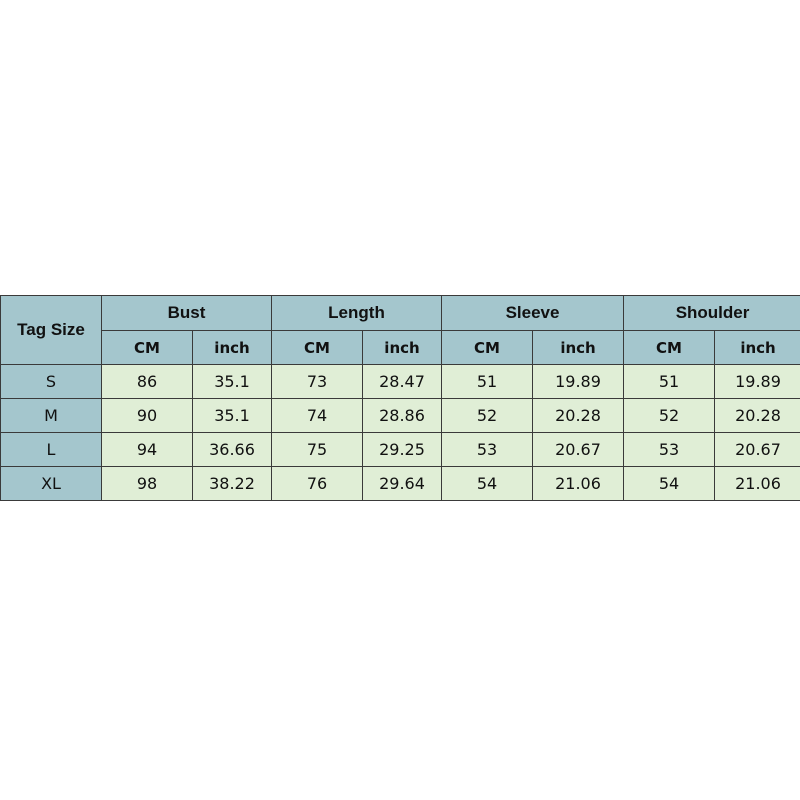  Describe the element at coordinates (51, 381) in the screenshot. I see `size-label: S` at that location.